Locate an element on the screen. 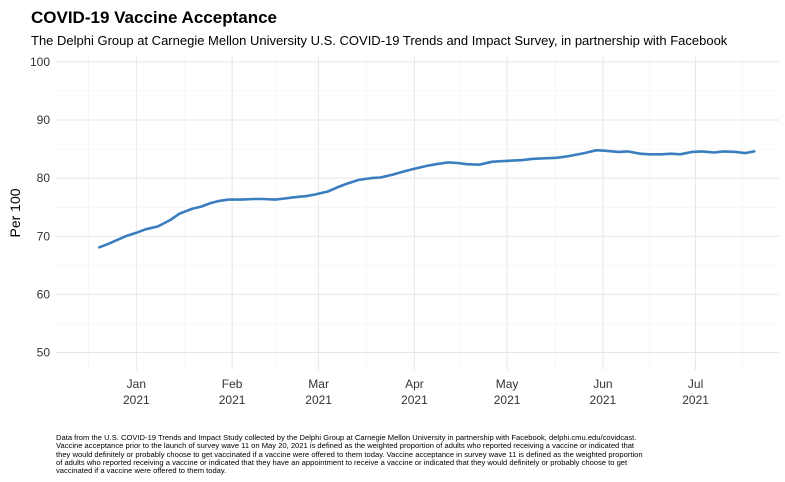  y-tick-label: 90 is located at coordinates (44, 120).